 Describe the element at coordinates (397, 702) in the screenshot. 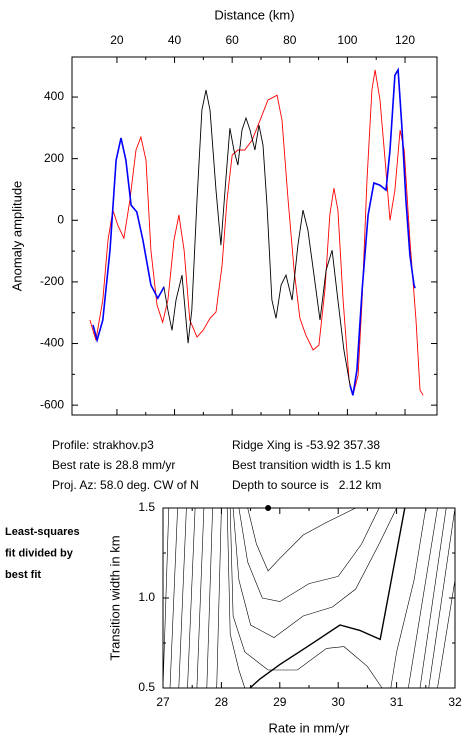

I see `x-tick-label: 31` at that location.